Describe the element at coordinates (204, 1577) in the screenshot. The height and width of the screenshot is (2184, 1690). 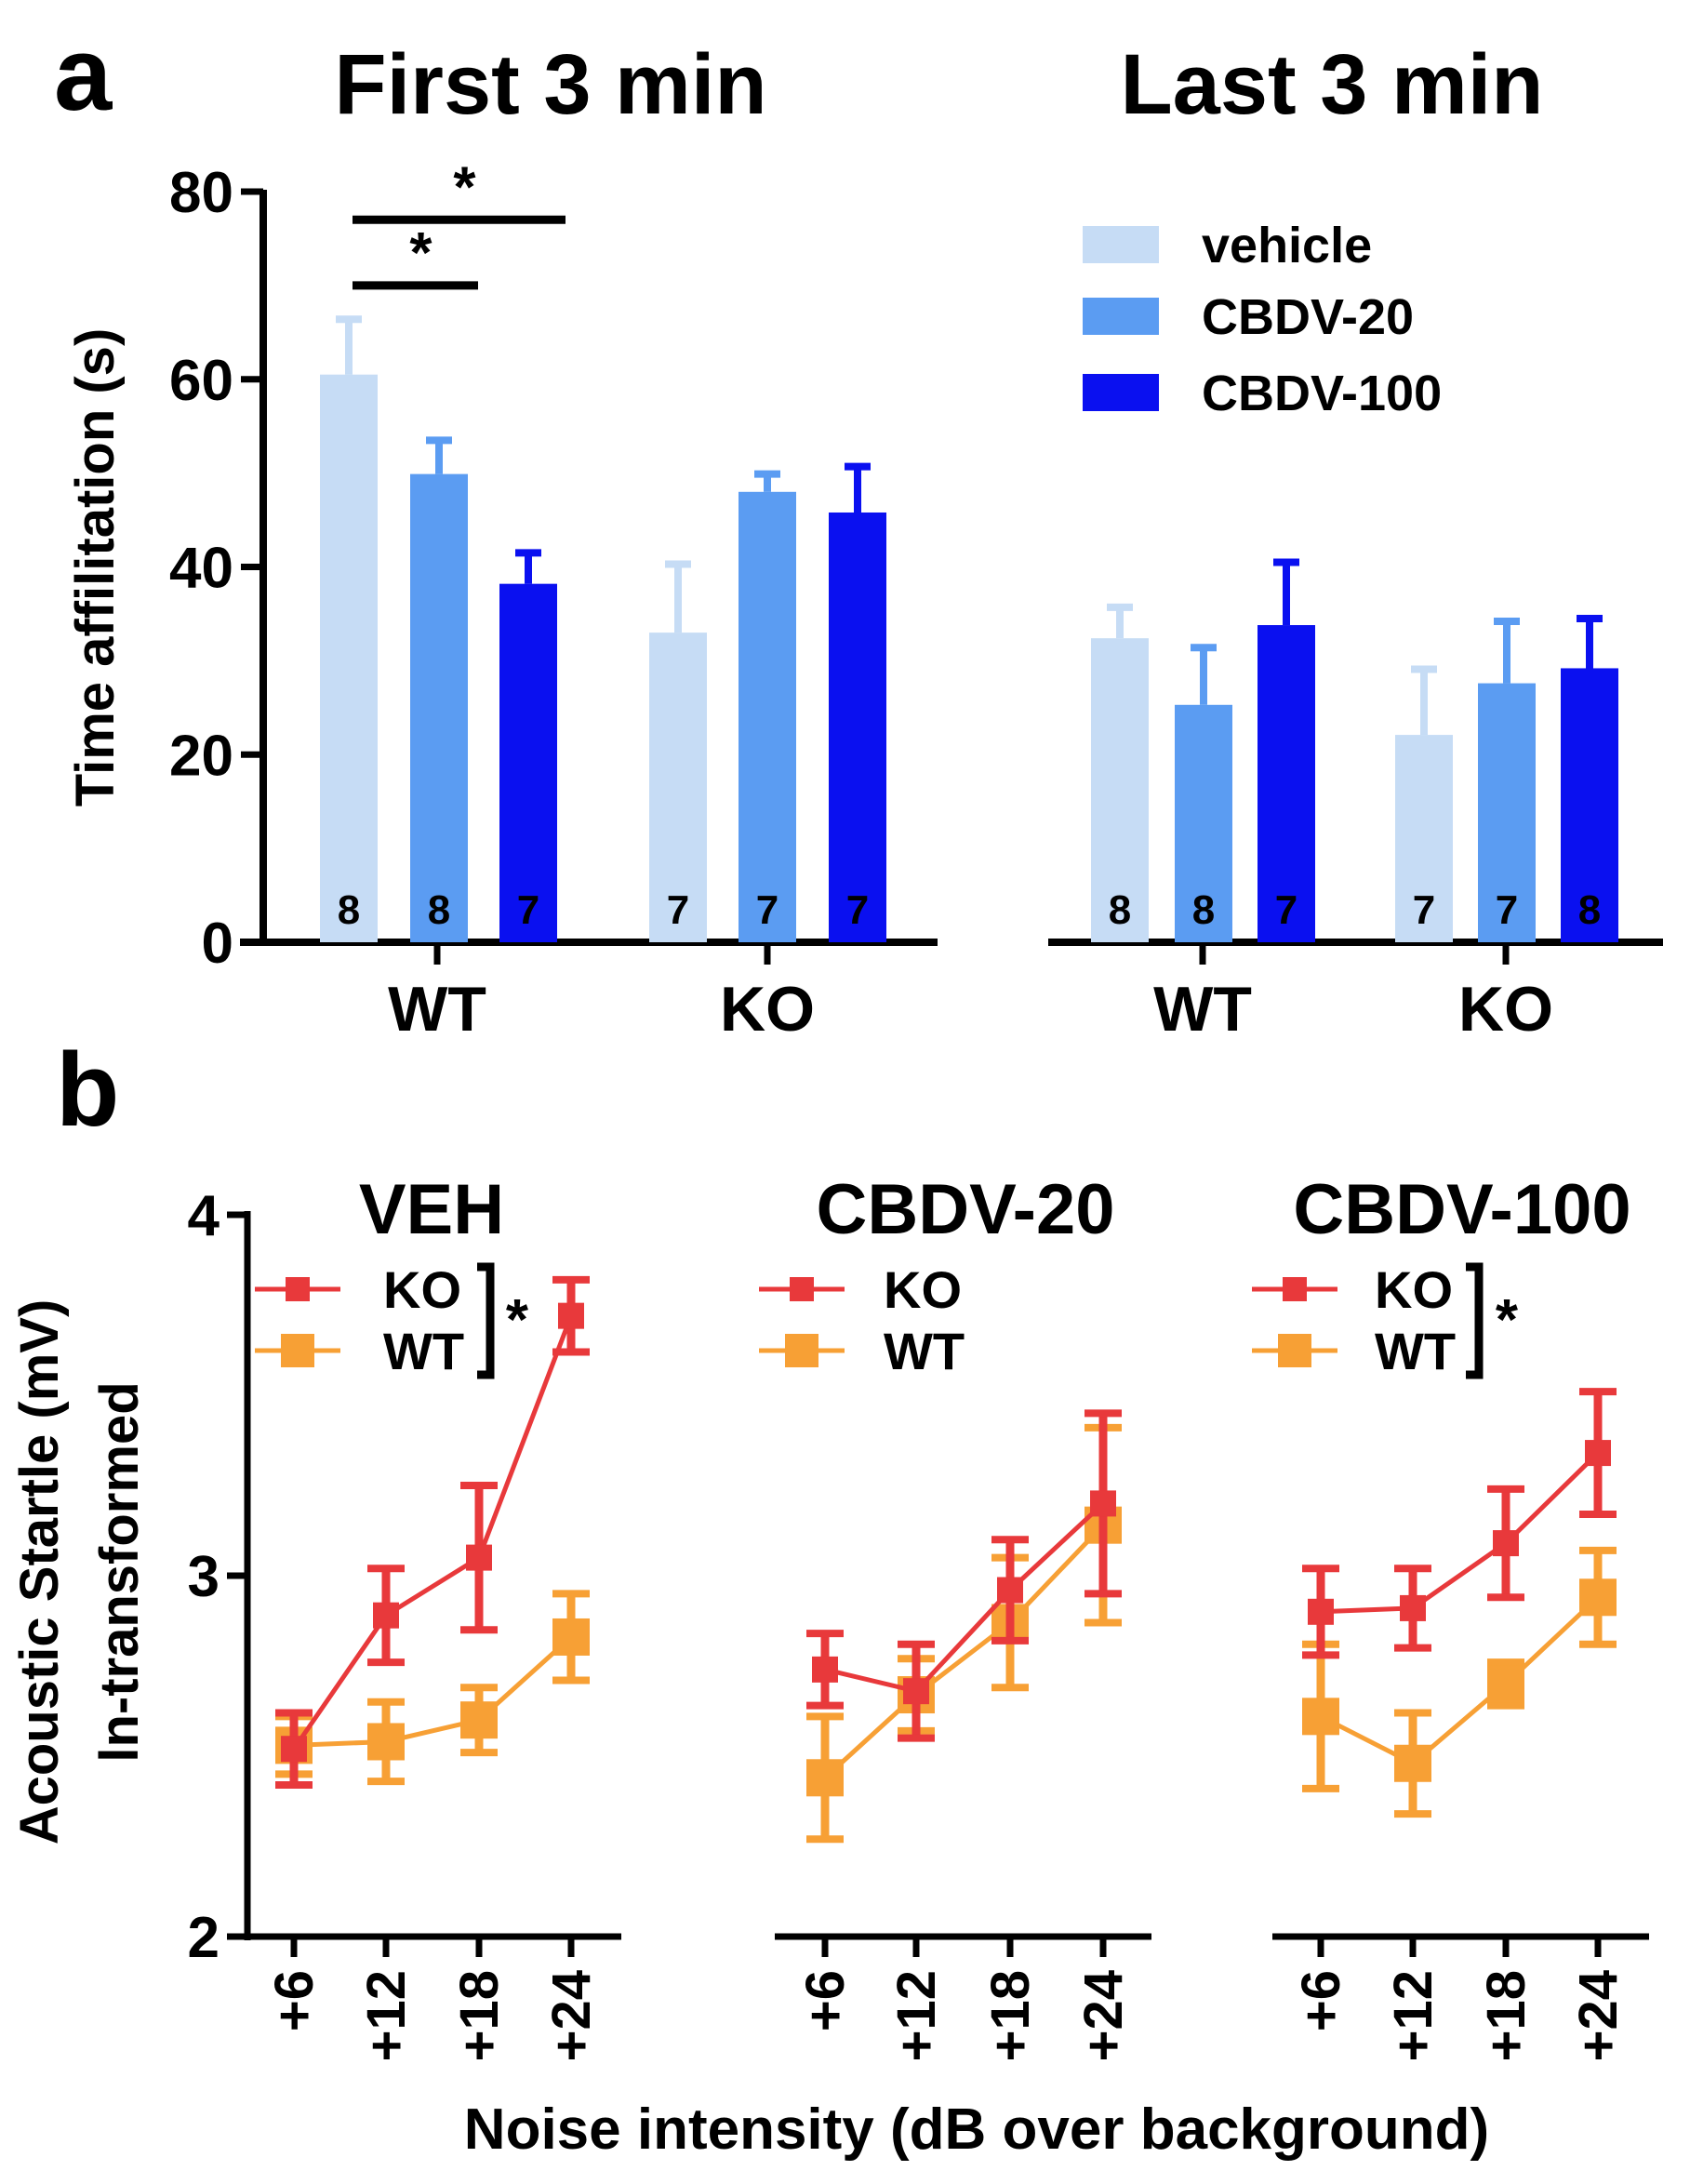
I see `y-tick-label: 3` at that location.